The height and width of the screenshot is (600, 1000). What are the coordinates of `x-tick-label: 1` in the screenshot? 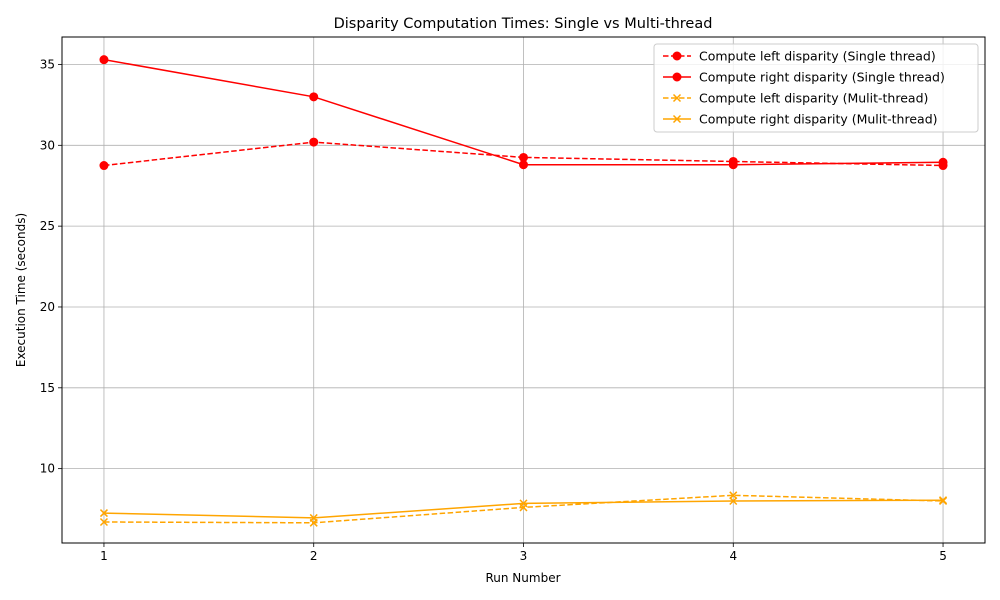 It's located at (104, 556).